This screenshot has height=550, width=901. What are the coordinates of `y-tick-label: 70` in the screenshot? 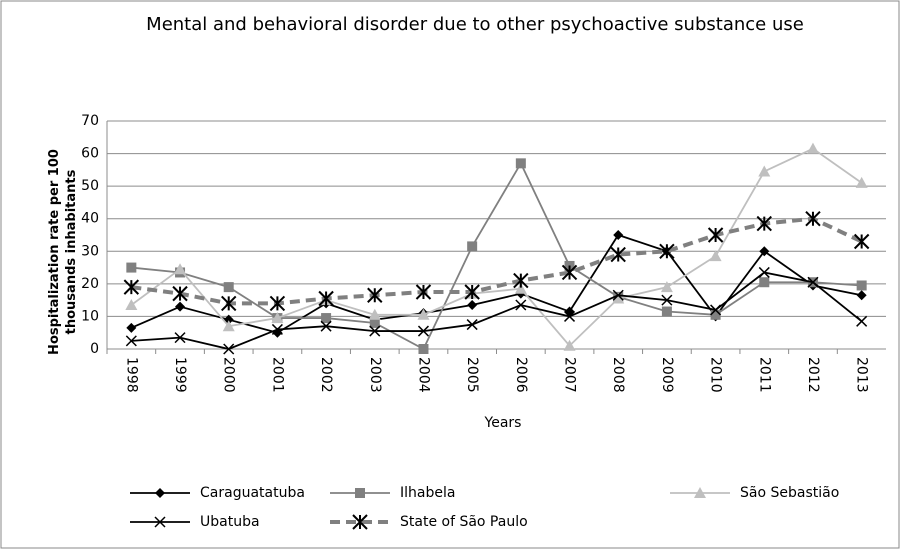 It's located at (90, 121).